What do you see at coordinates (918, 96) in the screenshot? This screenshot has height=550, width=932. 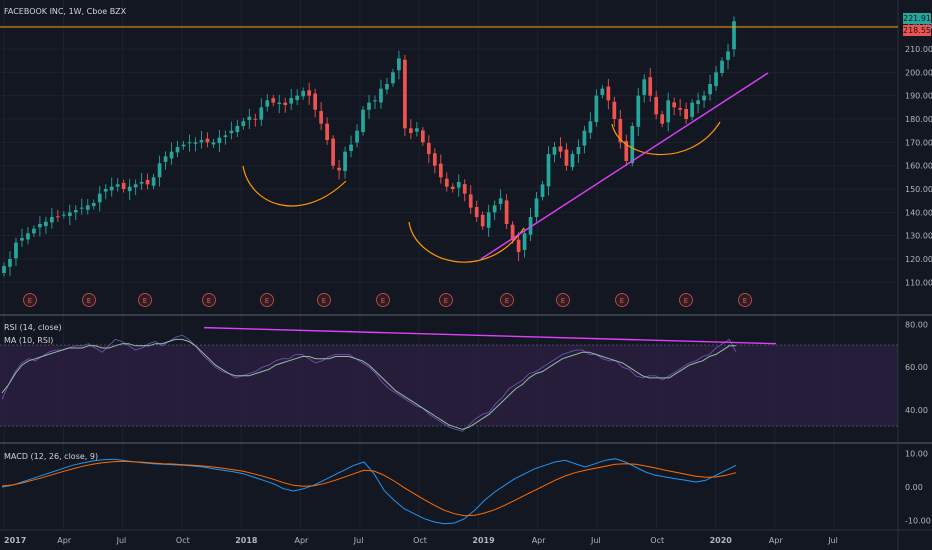 I see `price-axis-tick: 190.00` at bounding box center [918, 96].